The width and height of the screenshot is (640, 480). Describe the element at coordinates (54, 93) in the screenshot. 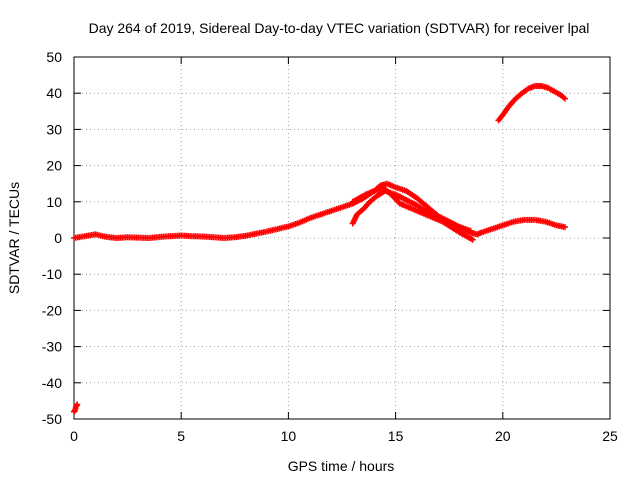

I see `y-tick-label: 40` at that location.